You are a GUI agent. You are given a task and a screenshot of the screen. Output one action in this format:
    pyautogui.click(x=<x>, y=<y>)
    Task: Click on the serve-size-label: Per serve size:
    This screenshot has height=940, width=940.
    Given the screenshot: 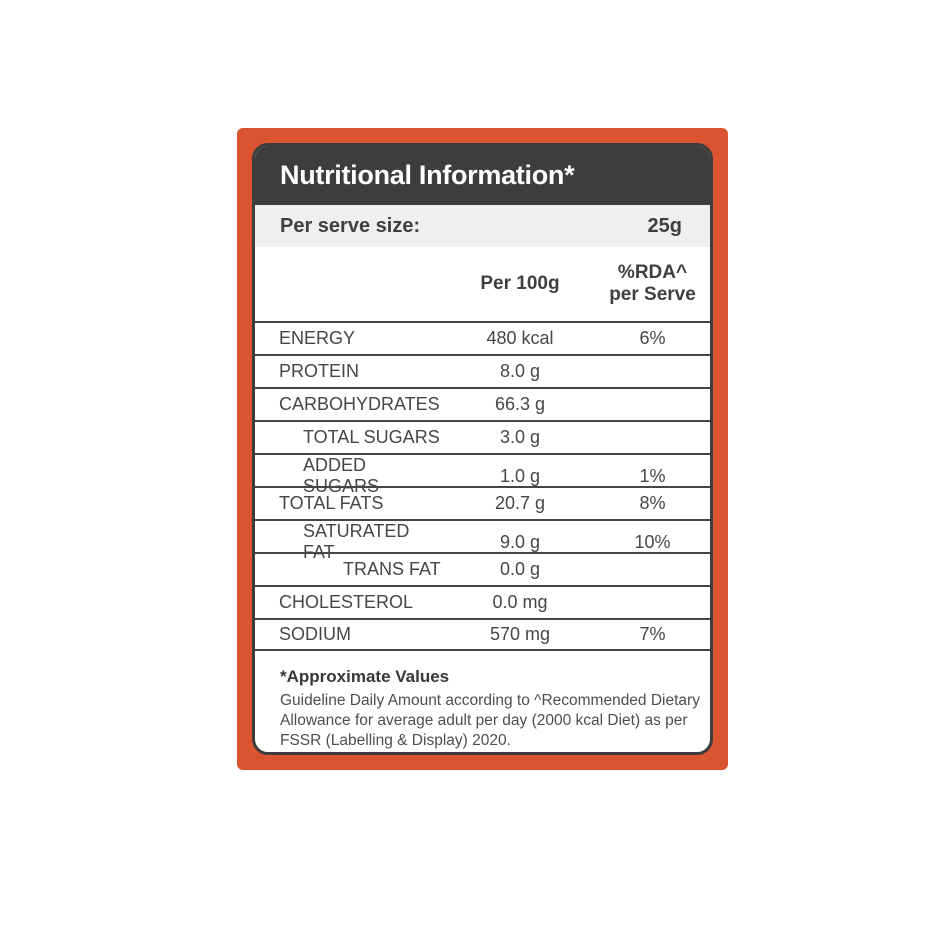 What is the action you would take?
    pyautogui.click(x=350, y=225)
    